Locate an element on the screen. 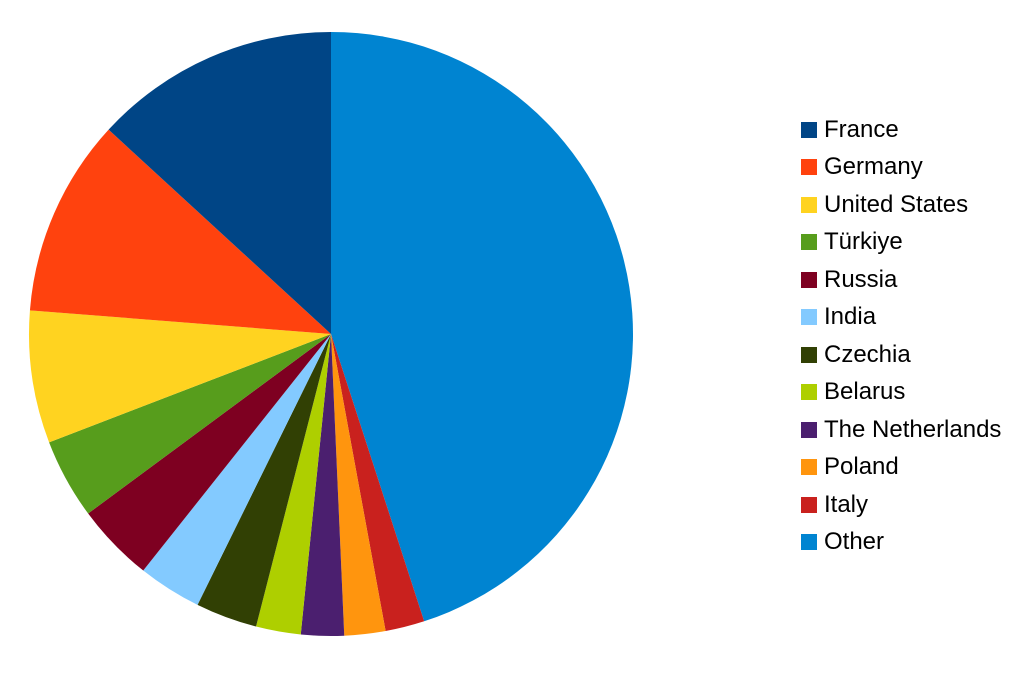  pie-slice-india is located at coordinates (237, 469).